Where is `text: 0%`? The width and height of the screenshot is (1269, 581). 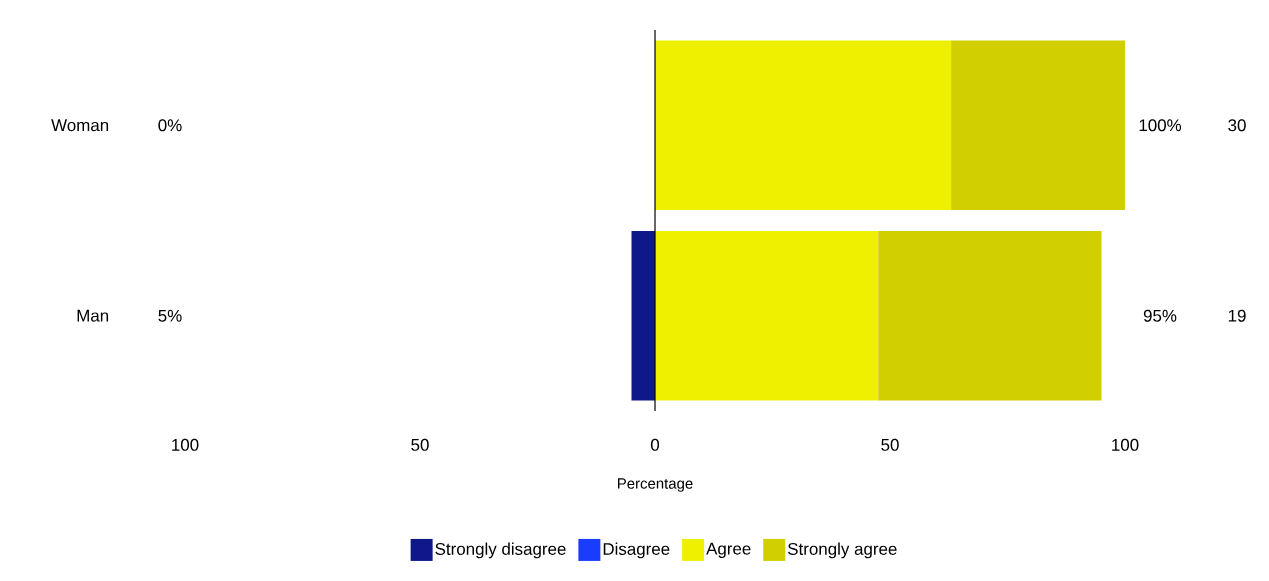
text: 0% is located at coordinates (170, 125).